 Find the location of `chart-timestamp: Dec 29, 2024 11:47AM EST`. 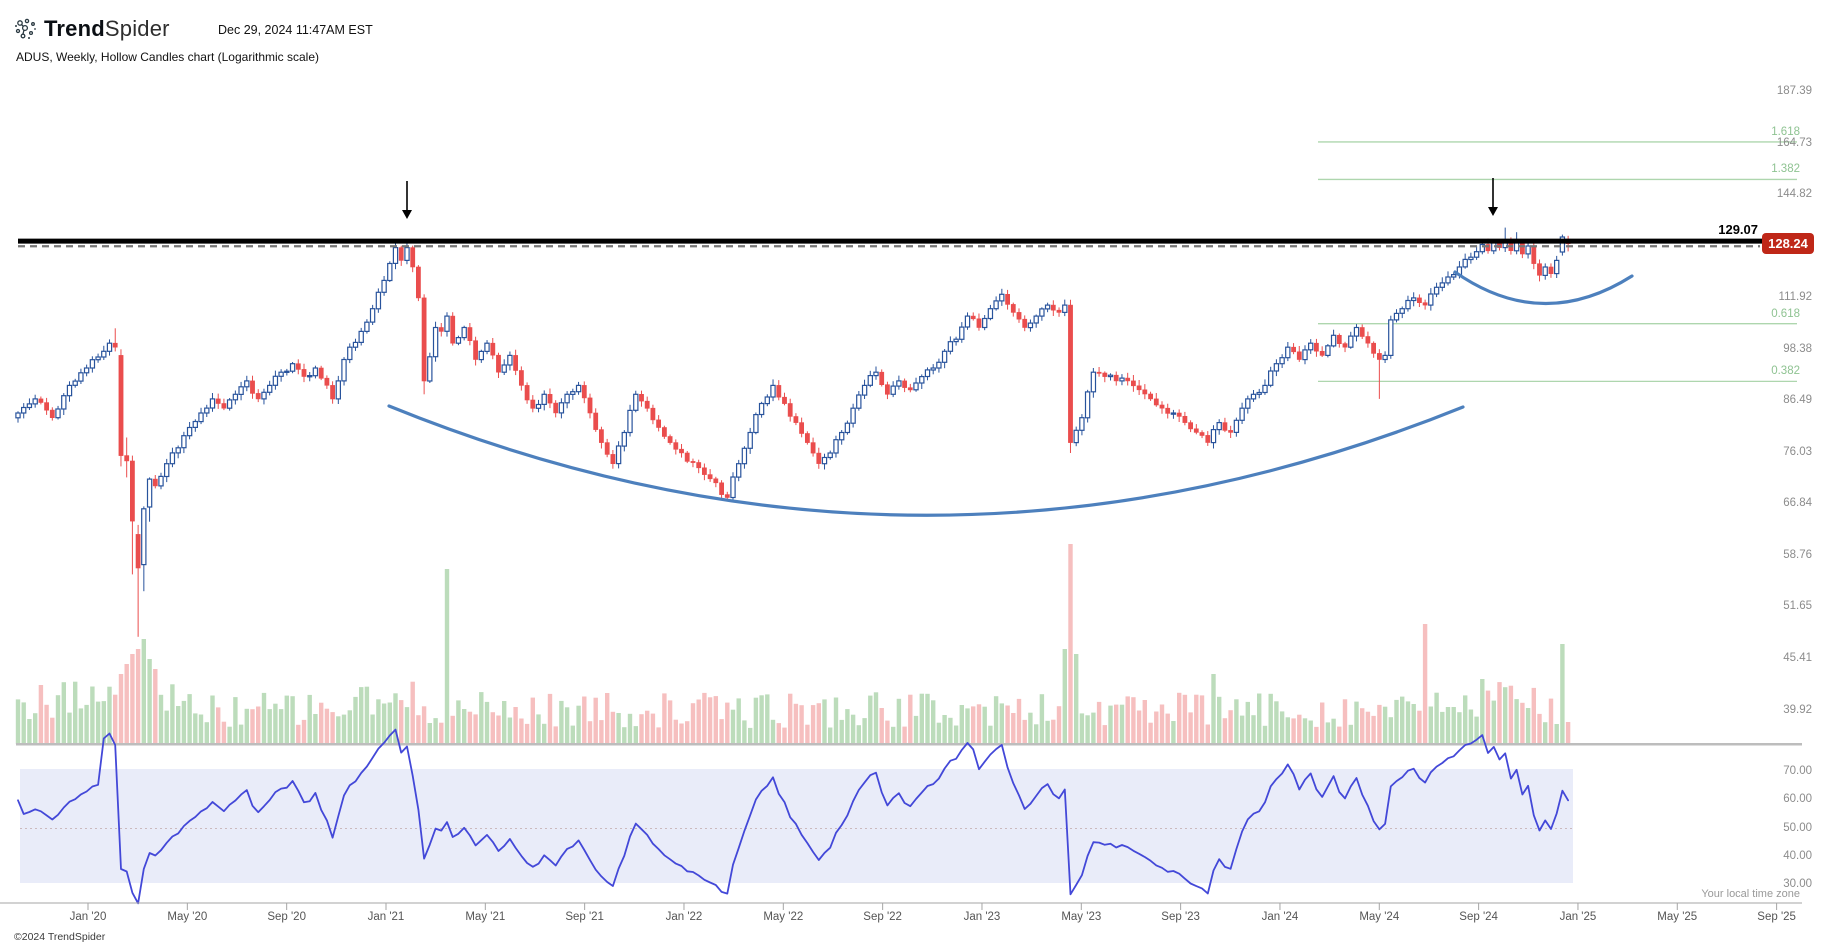

chart-timestamp: Dec 29, 2024 11:47AM EST is located at coordinates (295, 30).